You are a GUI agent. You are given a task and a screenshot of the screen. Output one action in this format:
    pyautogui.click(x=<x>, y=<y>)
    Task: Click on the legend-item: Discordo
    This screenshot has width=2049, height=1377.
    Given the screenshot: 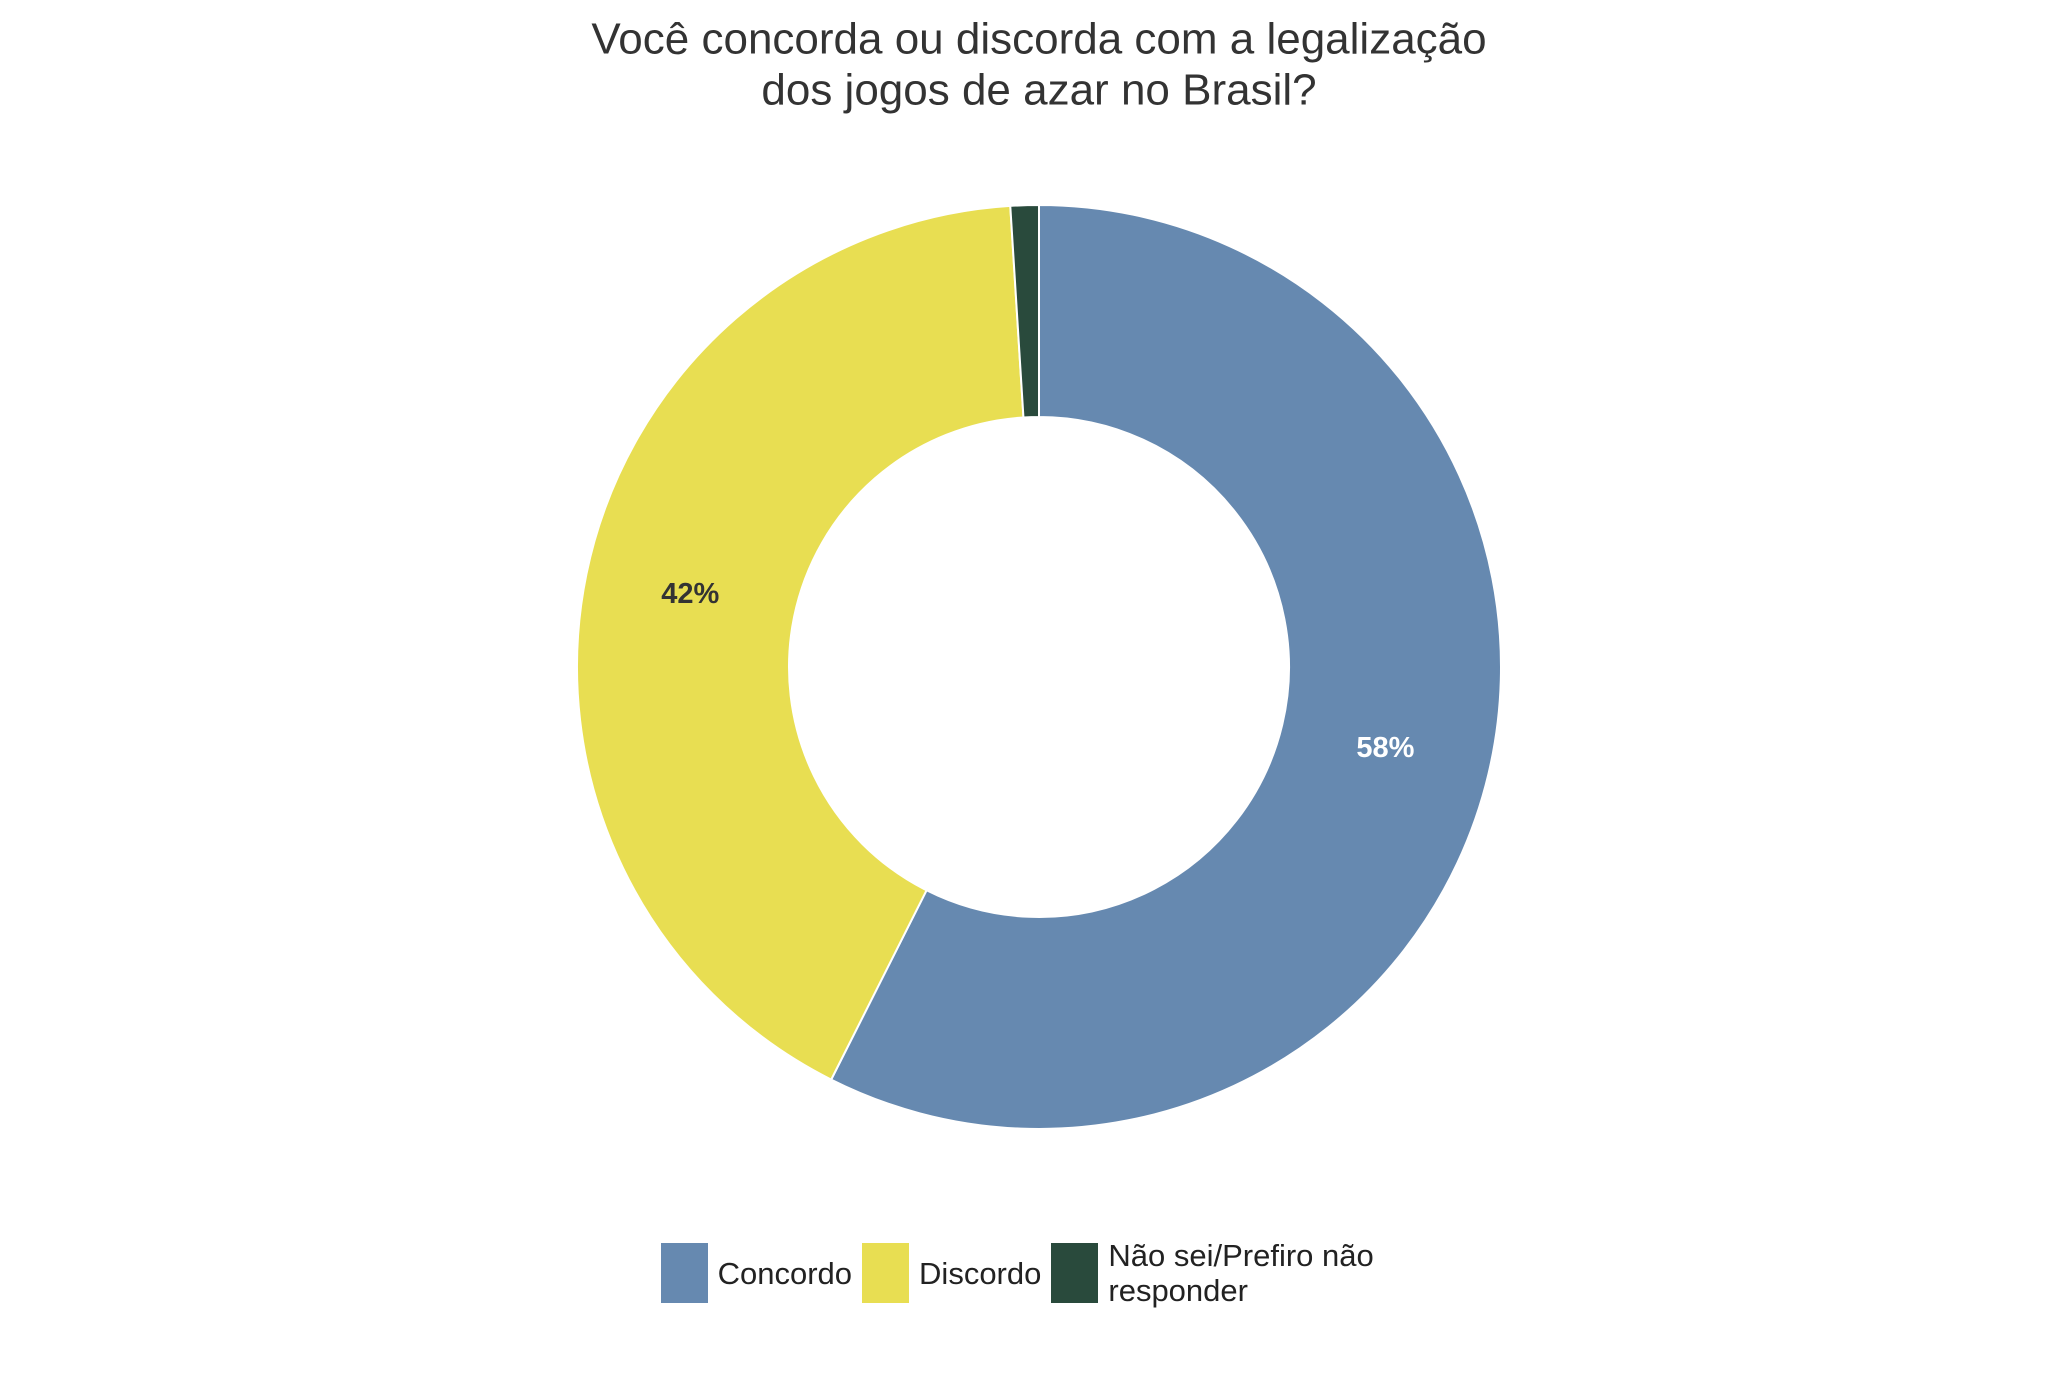 What is the action you would take?
    pyautogui.click(x=951, y=1273)
    